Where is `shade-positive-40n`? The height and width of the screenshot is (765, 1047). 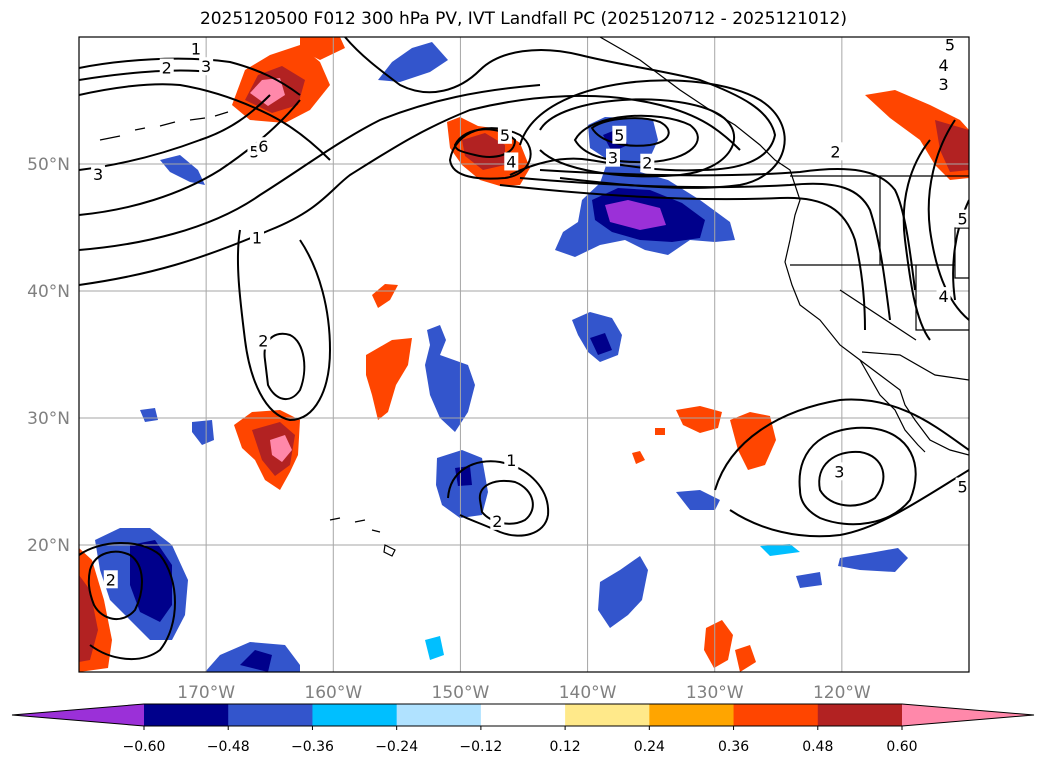 shade-positive-40n is located at coordinates (385, 296).